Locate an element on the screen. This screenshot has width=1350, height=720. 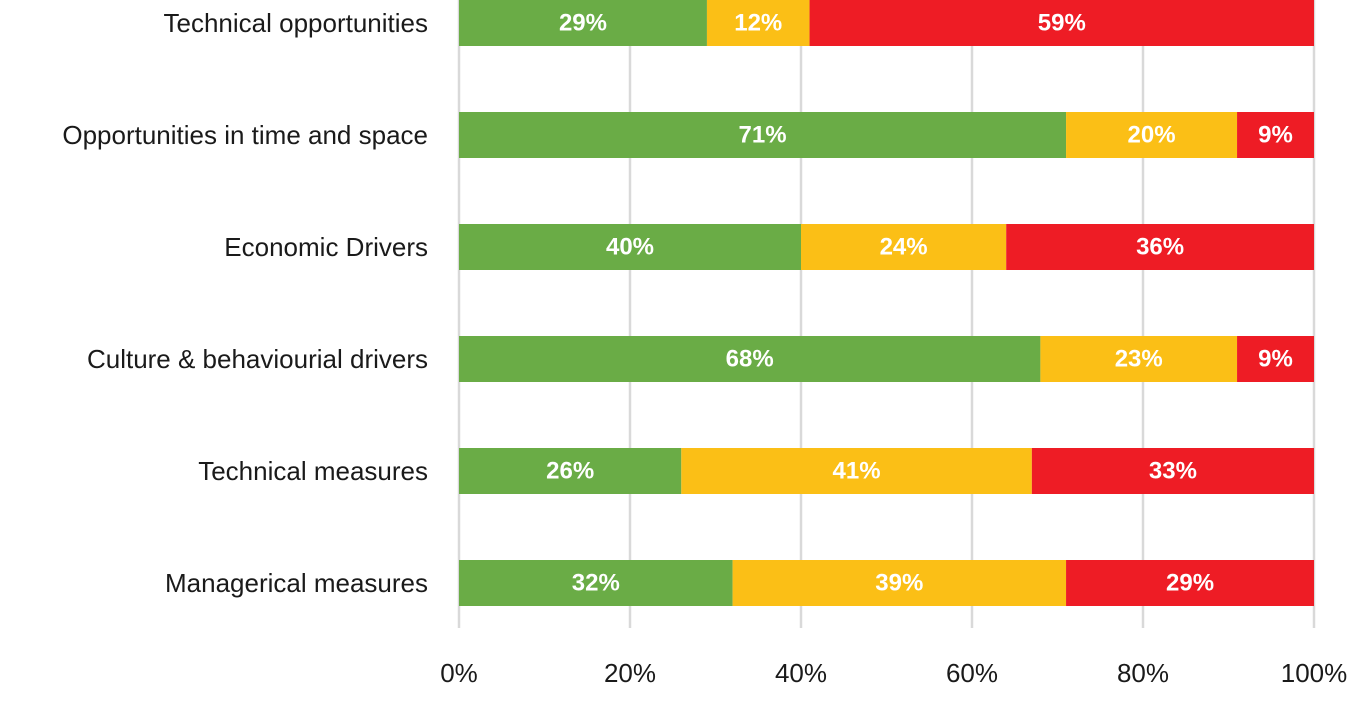
data-label: 39% is located at coordinates (899, 583).